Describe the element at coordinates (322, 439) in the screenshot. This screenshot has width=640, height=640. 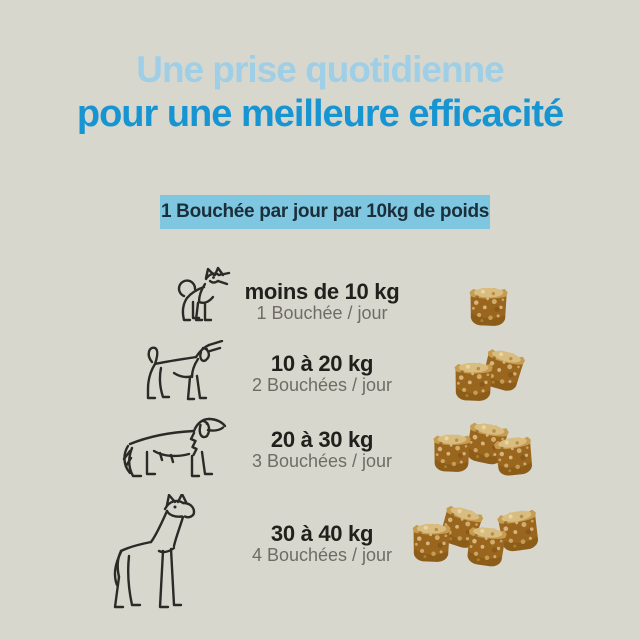
I see `weight-range-row-3: 20 à 30 kg` at that location.